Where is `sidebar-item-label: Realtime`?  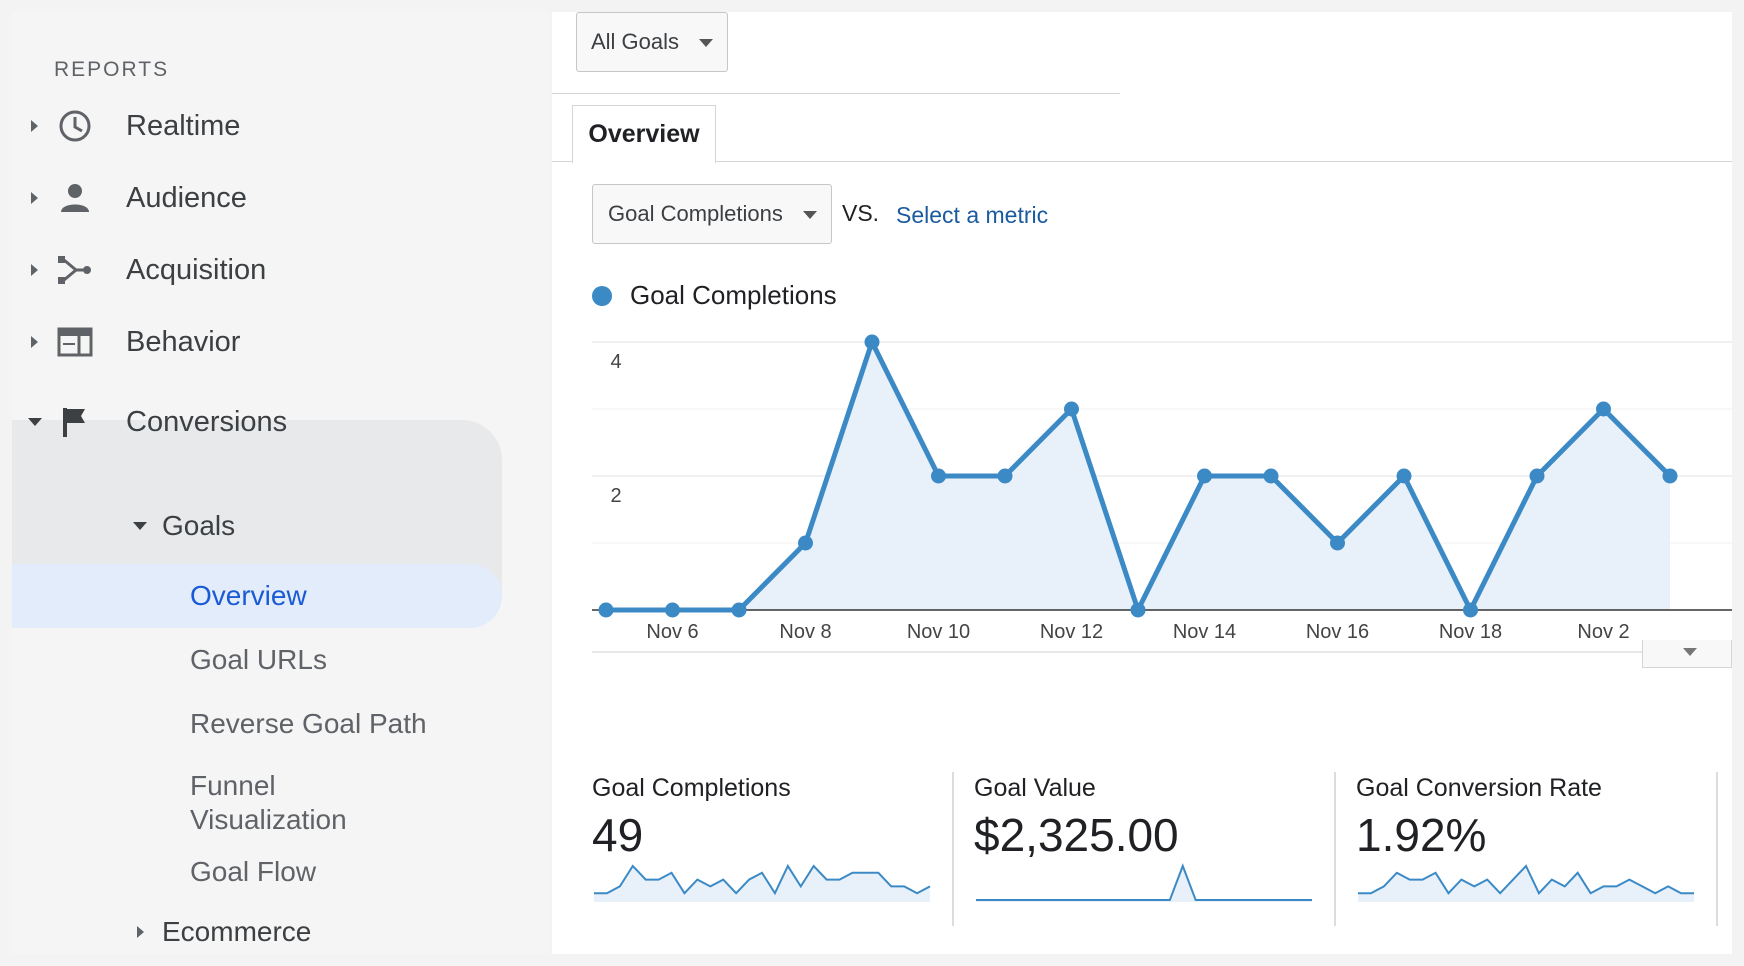 sidebar-item-label: Realtime is located at coordinates (183, 125).